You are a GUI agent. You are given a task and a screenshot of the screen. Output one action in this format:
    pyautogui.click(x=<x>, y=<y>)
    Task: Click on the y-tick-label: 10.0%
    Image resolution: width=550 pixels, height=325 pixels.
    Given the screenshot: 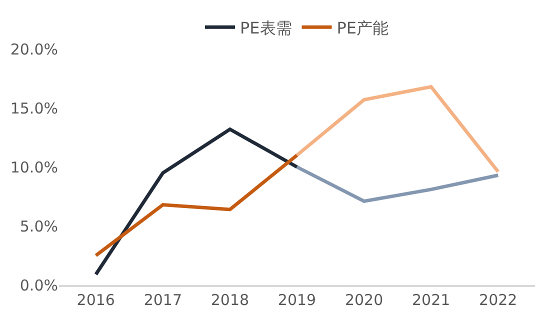 What is the action you would take?
    pyautogui.click(x=34, y=167)
    